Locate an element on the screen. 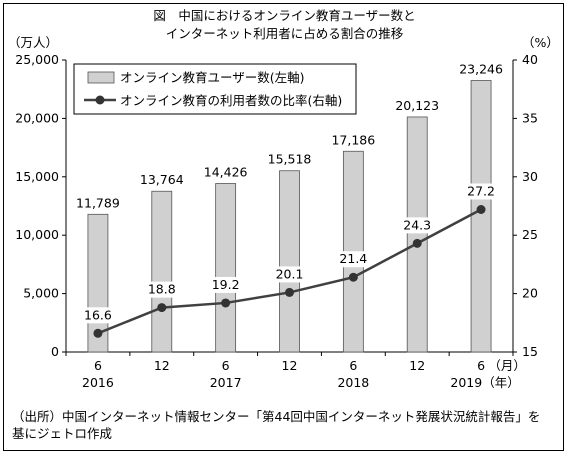  bar-value-label: 15,518 is located at coordinates (290, 159).